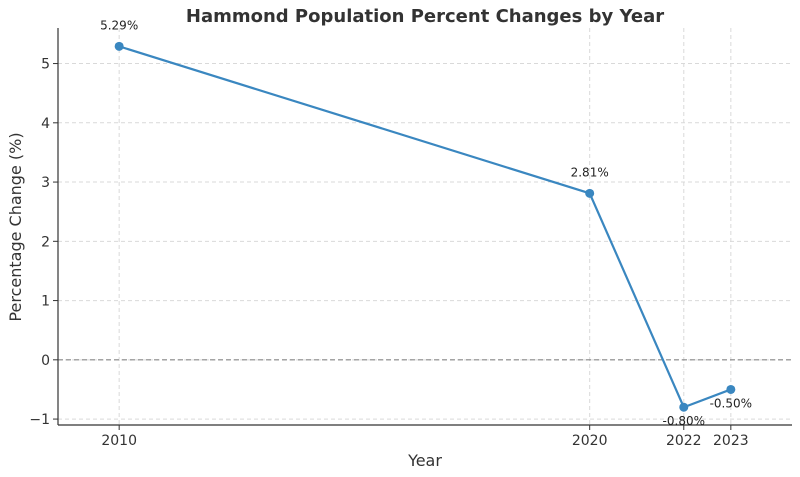  Describe the element at coordinates (684, 421) in the screenshot. I see `data-label: -0.80%` at that location.